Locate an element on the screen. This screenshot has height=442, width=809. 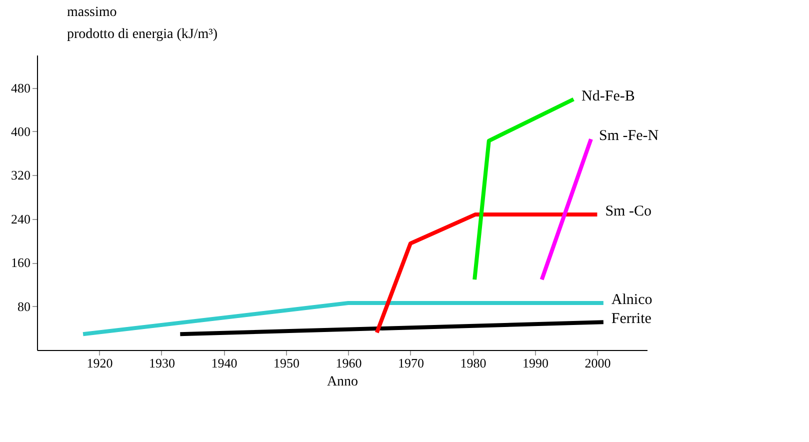
series-label: Nd-Fe-B is located at coordinates (608, 96).